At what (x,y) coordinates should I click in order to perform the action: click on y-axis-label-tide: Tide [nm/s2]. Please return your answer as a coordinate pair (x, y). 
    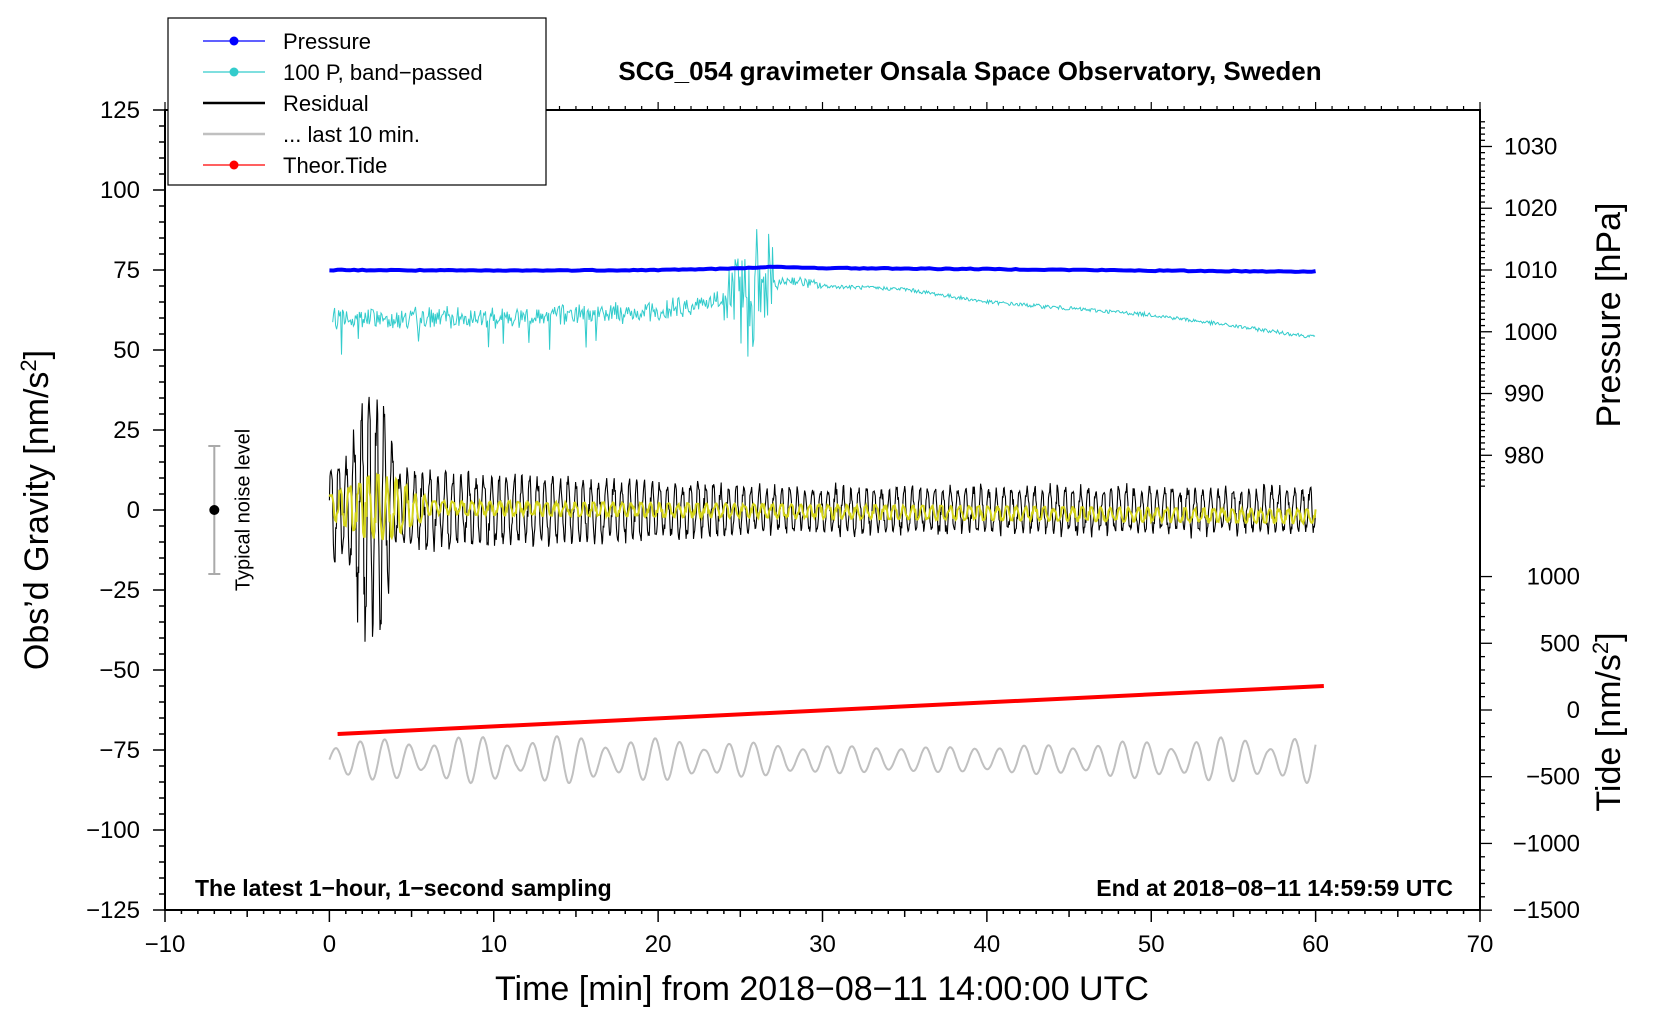
    Looking at the image, I should click on (1608, 721).